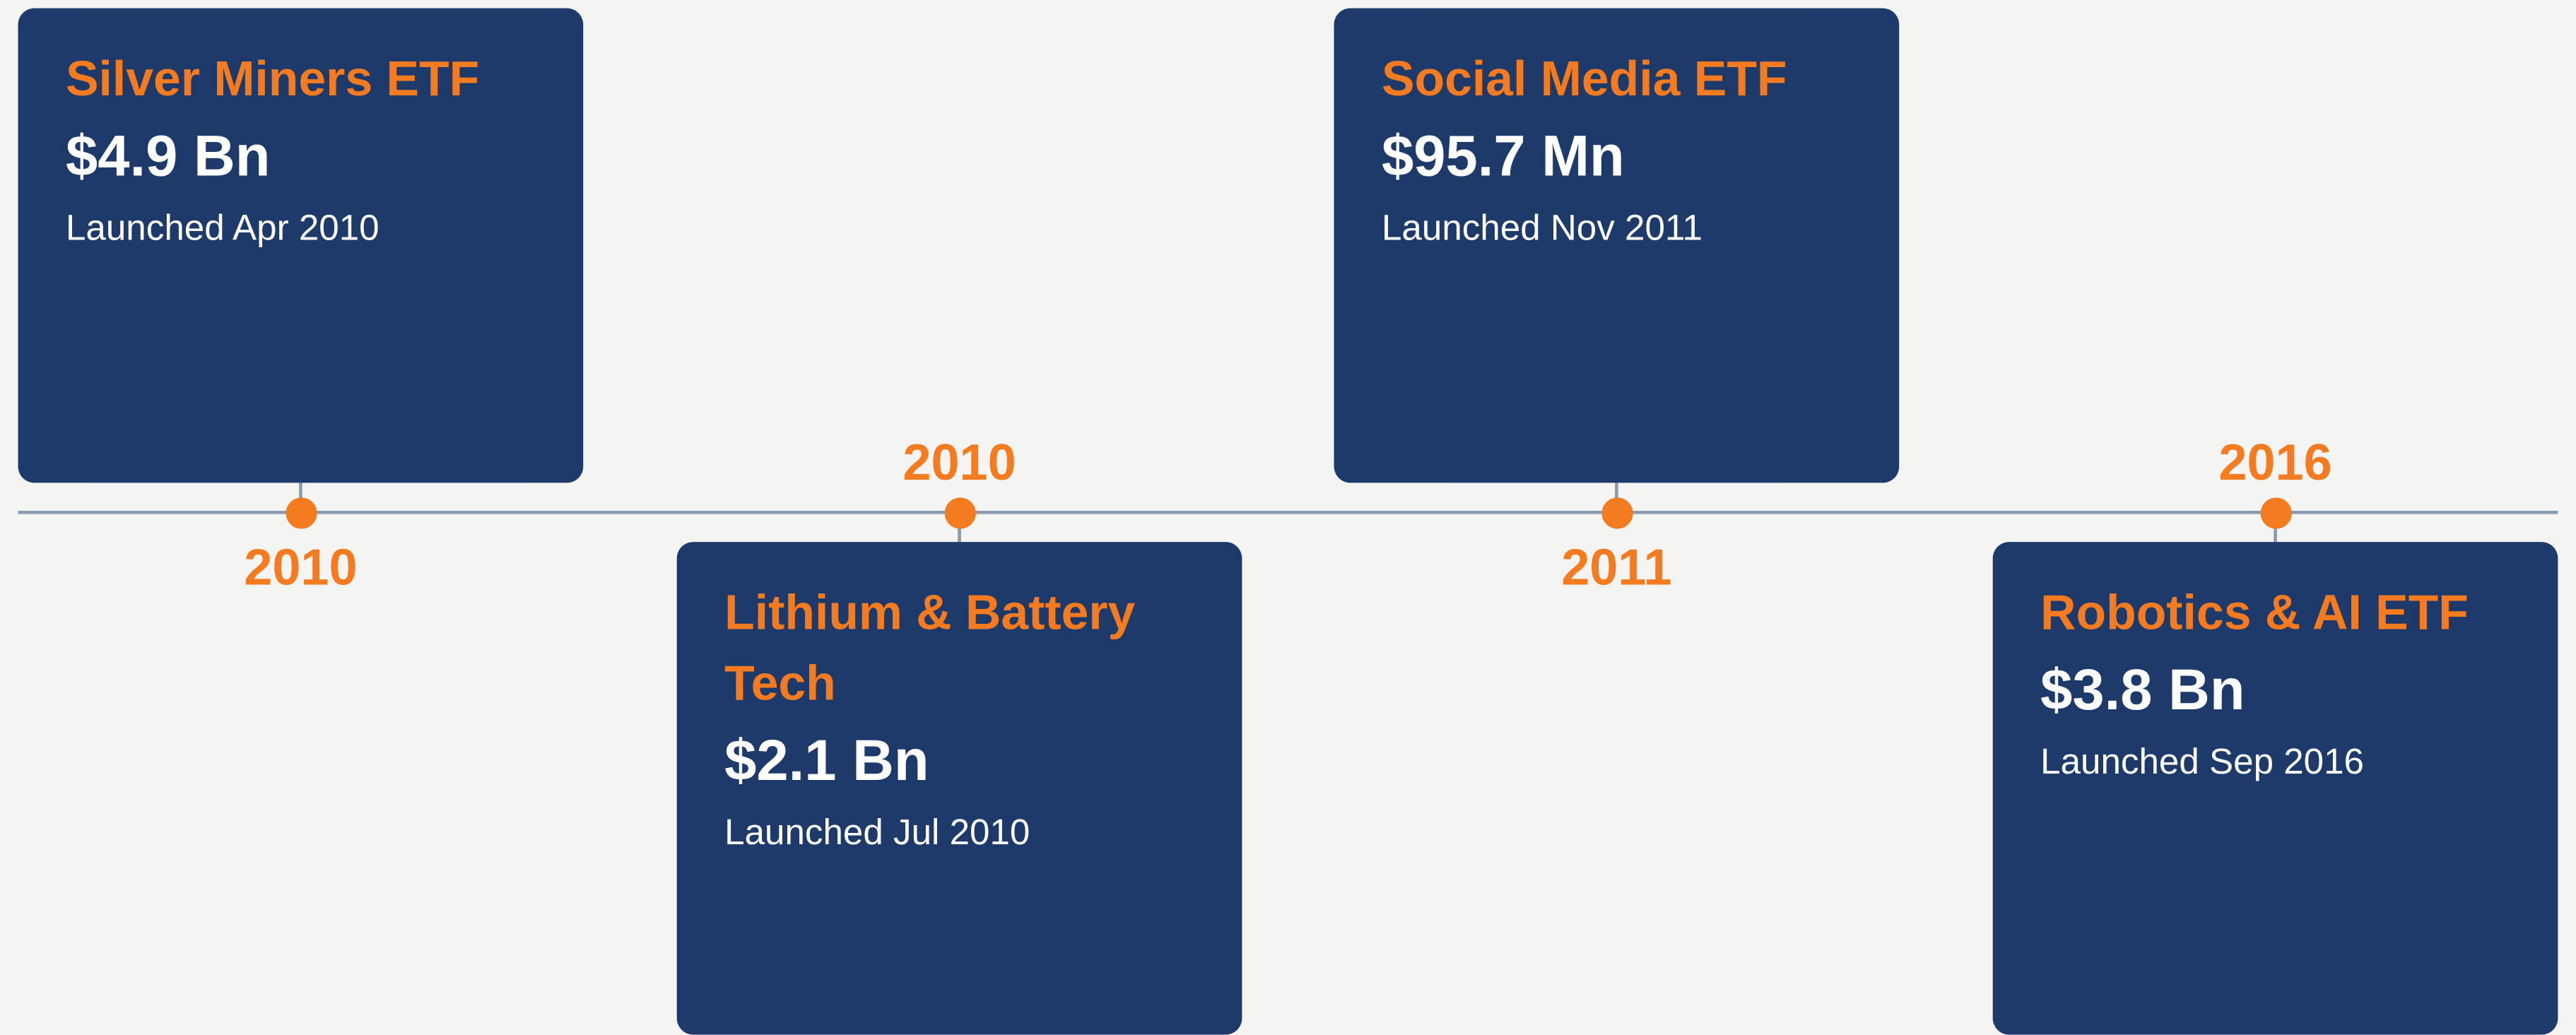  I want to click on event-title: Silver Miners ETF, so click(272, 79).